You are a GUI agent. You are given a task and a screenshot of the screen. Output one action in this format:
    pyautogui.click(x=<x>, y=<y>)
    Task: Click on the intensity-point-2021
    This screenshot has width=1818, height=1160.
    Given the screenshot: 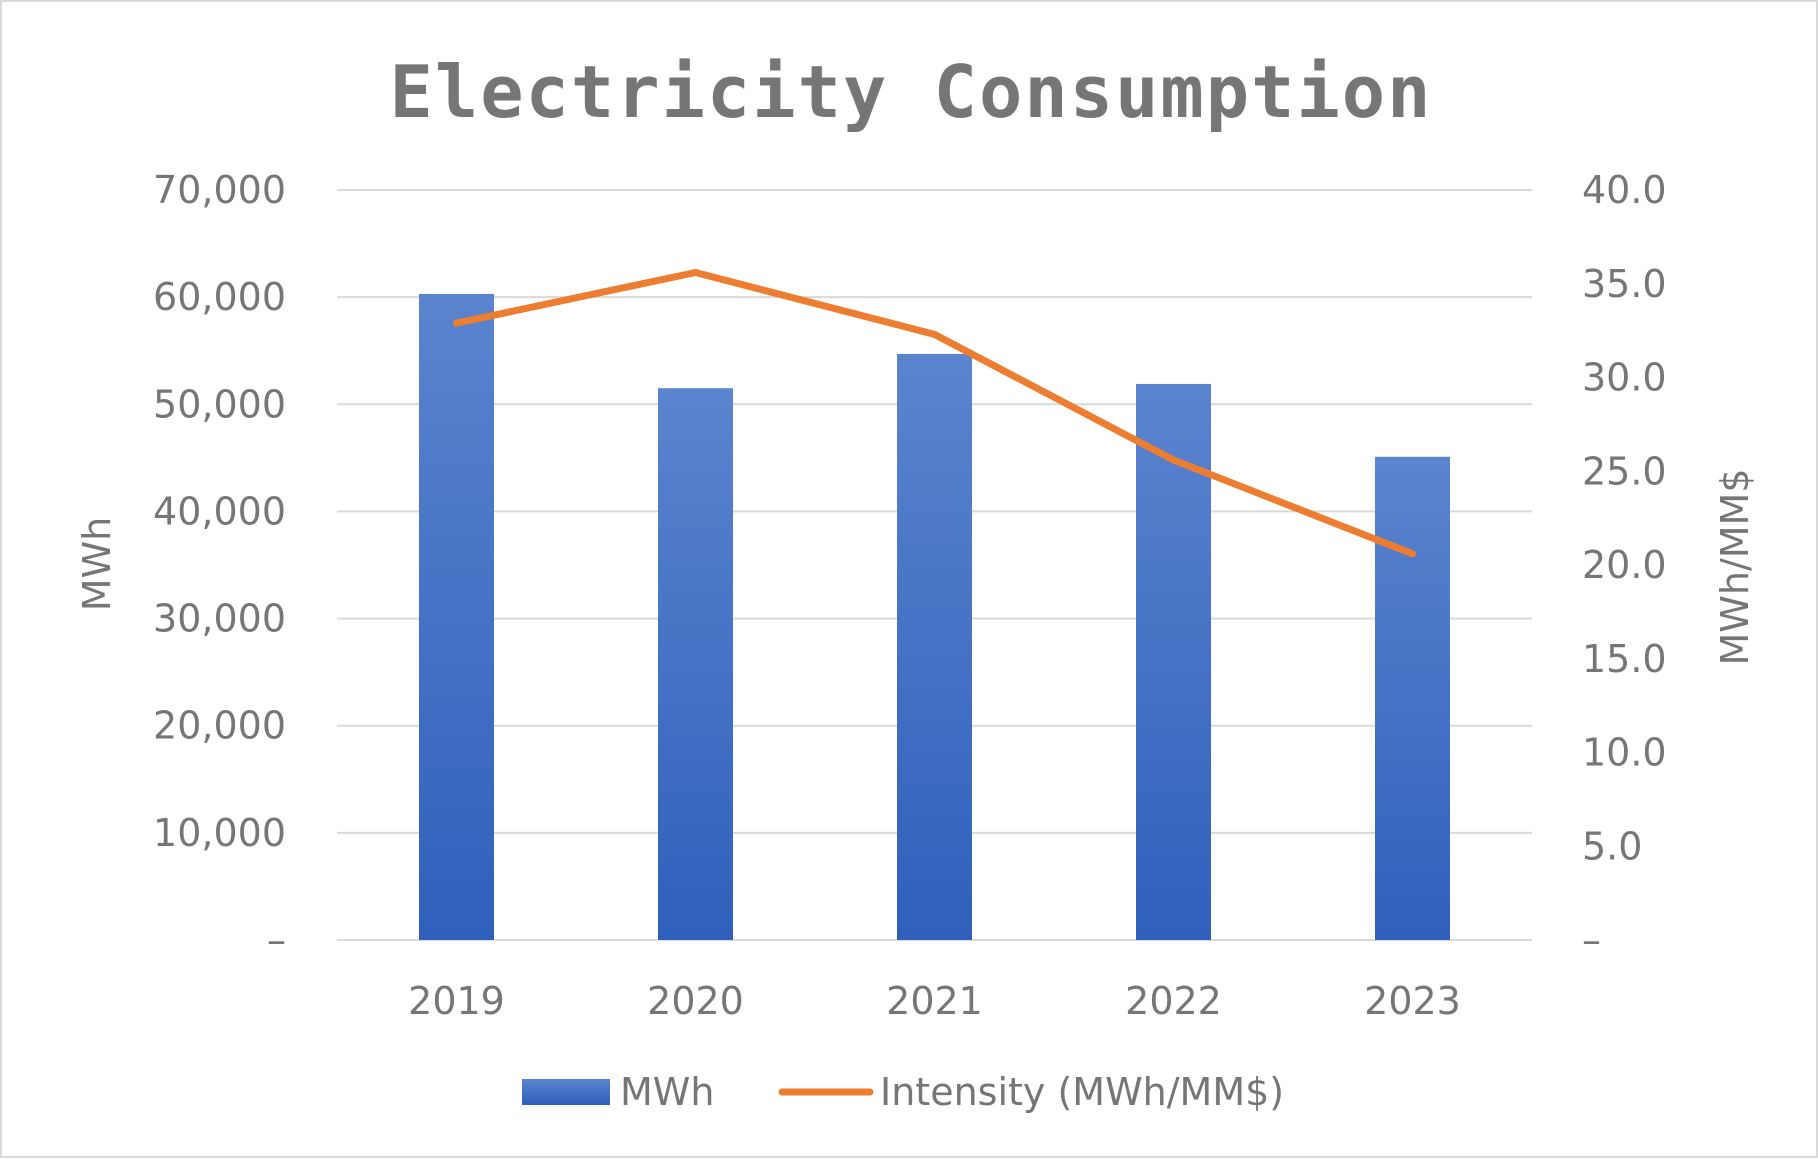 What is the action you would take?
    pyautogui.click(x=934, y=334)
    